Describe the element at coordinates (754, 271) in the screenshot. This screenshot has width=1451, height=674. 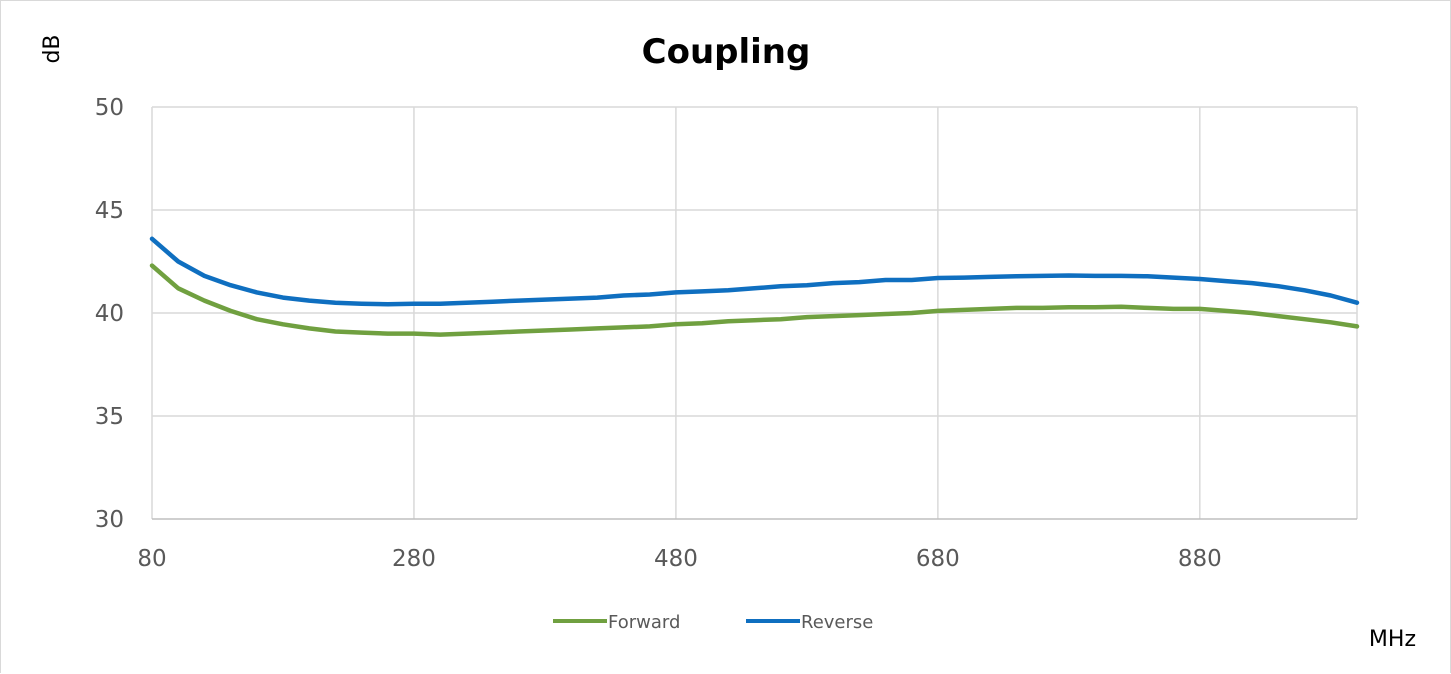
I see `series-line-reverse` at that location.